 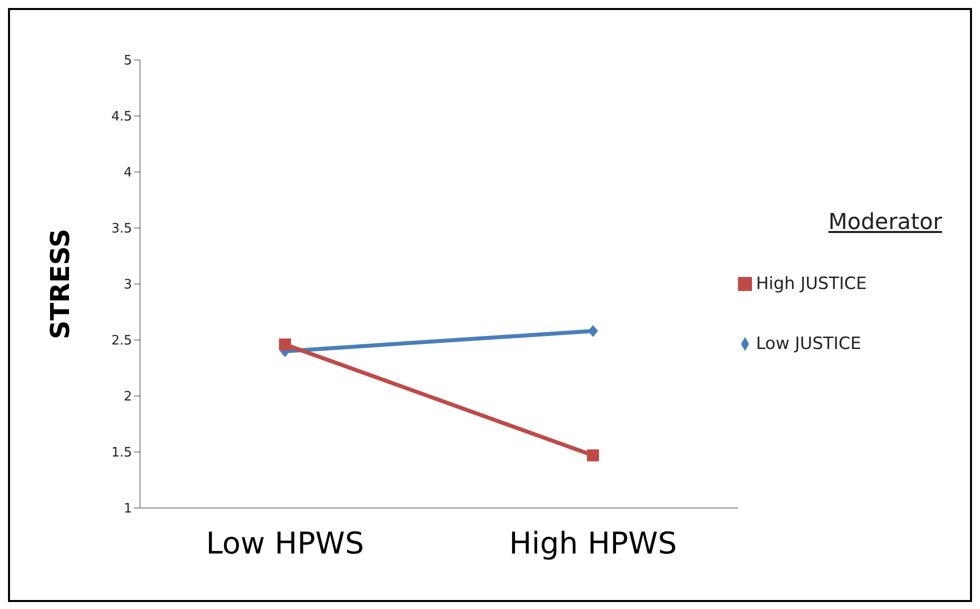 What do you see at coordinates (809, 344) in the screenshot?
I see `legend-label: Low JUSTICE` at bounding box center [809, 344].